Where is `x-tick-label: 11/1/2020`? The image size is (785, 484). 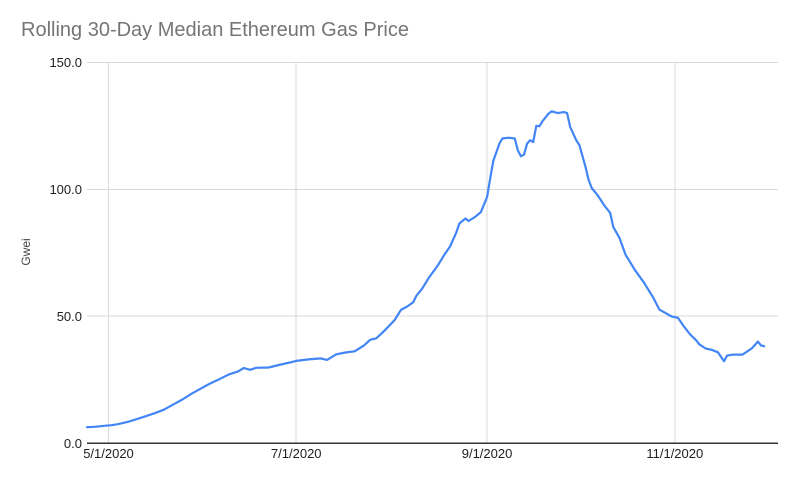 x-tick-label: 11/1/2020 is located at coordinates (675, 453).